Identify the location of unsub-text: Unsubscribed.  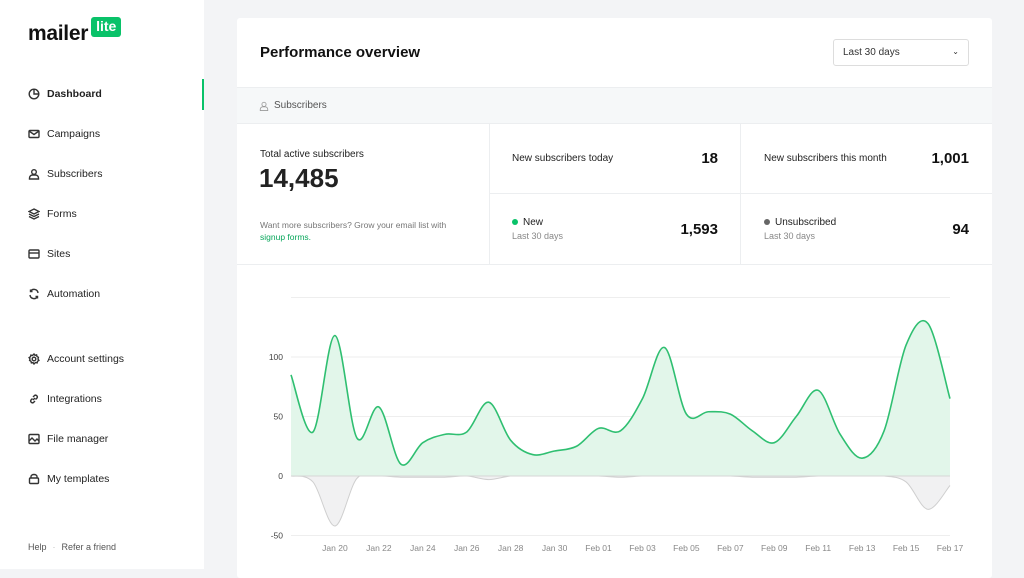
(805, 222).